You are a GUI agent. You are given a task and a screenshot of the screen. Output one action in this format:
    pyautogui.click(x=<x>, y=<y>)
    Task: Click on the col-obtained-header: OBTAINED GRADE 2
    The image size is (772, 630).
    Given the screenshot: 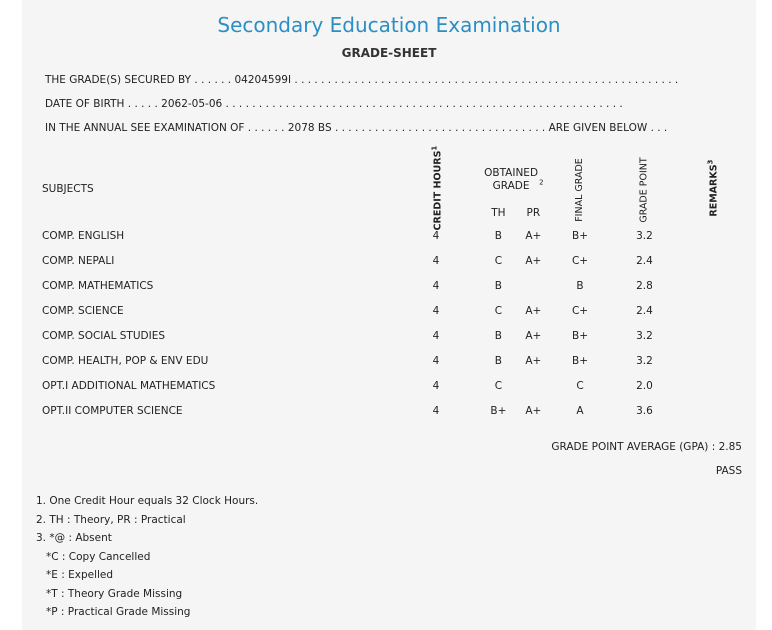 What is the action you would take?
    pyautogui.click(x=513, y=178)
    